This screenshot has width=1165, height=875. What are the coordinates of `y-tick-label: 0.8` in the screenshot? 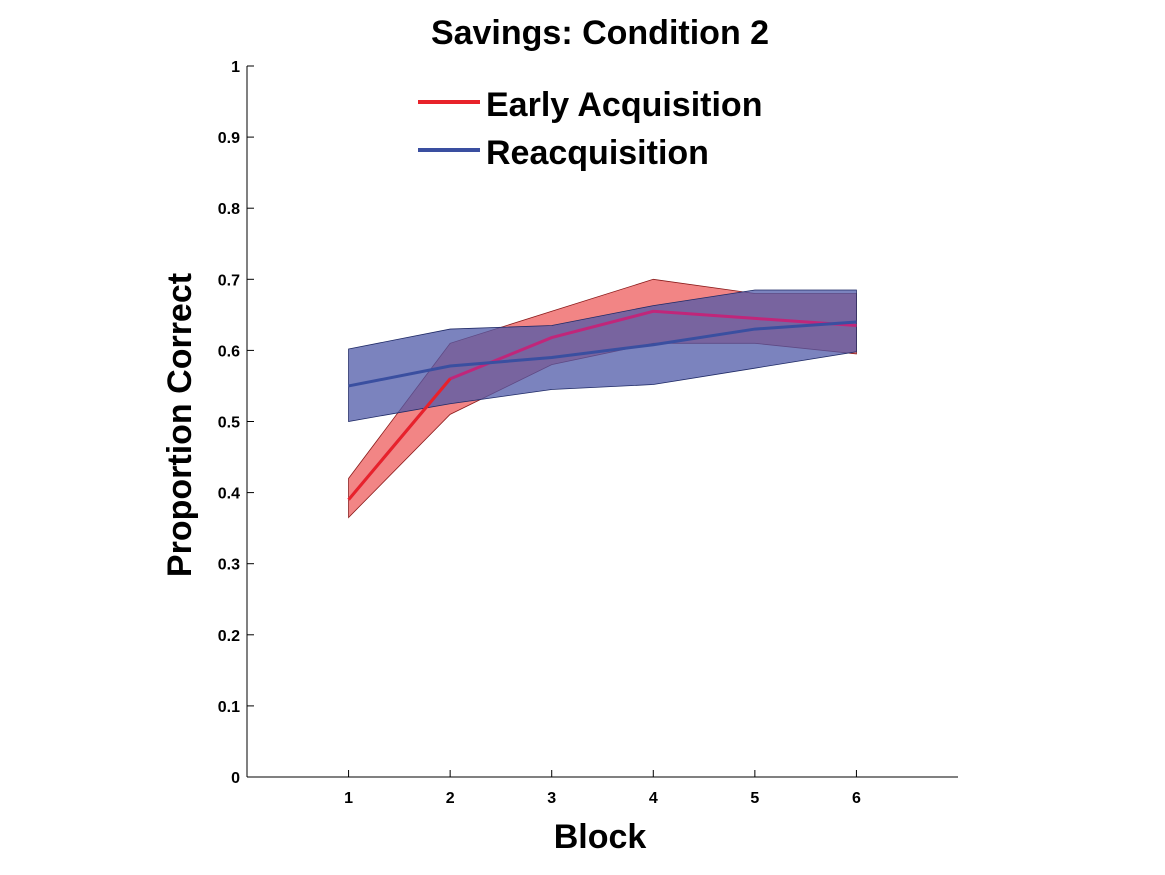 It's located at (229, 209).